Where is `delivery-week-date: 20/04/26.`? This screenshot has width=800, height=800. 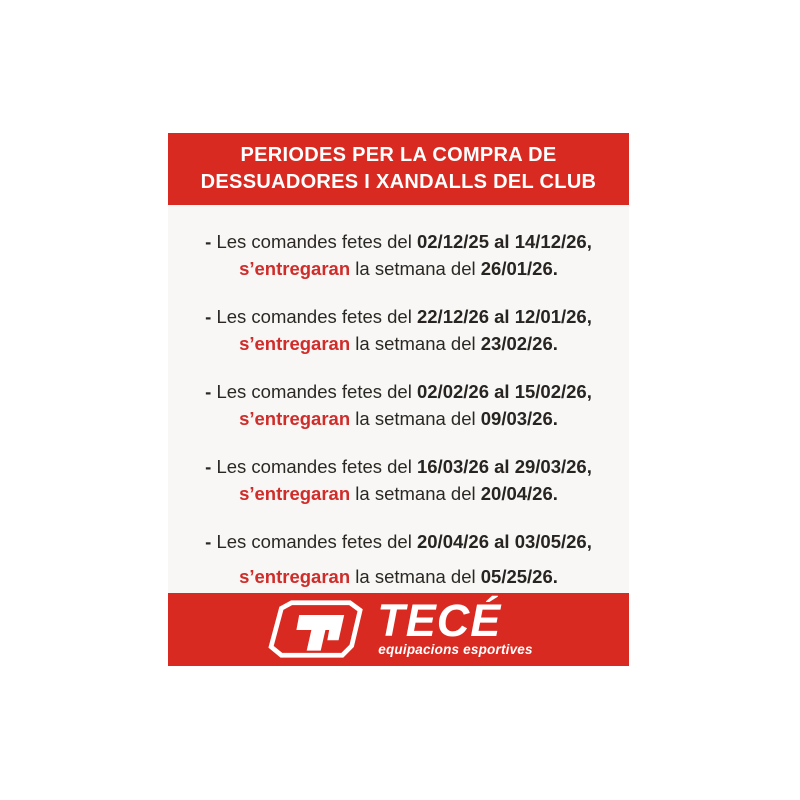 delivery-week-date: 20/04/26. is located at coordinates (519, 493).